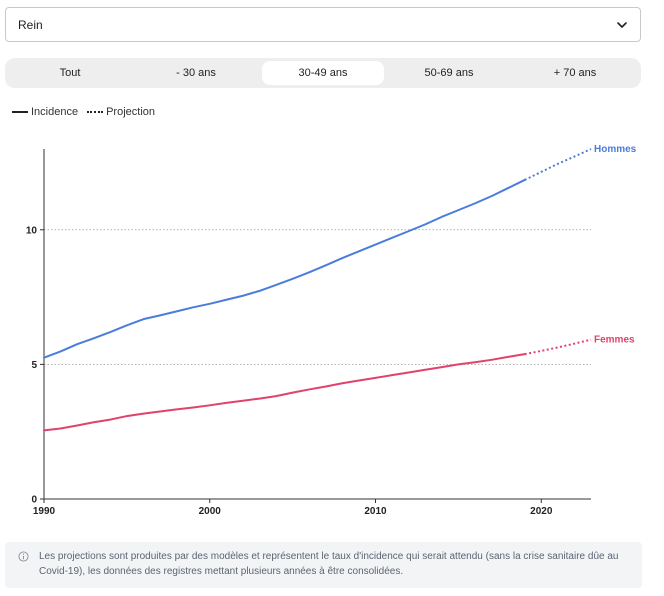 This screenshot has height=596, width=664. What do you see at coordinates (95, 112) in the screenshot?
I see `dotted-line-swatch` at bounding box center [95, 112].